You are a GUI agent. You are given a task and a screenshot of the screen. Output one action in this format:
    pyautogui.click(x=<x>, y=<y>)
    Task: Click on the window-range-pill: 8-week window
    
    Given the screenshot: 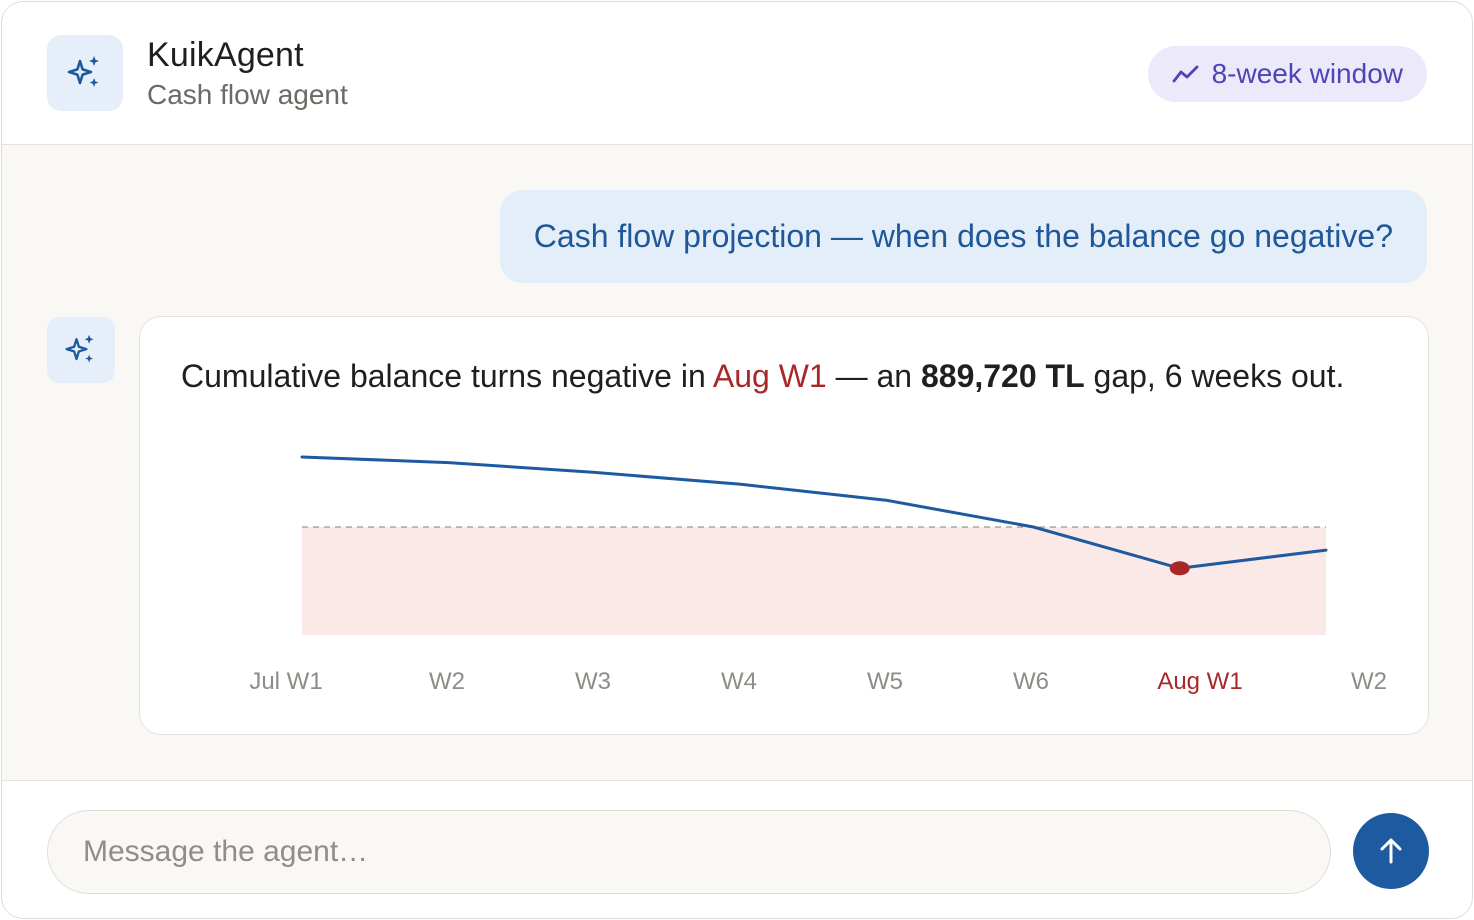 What is the action you would take?
    pyautogui.click(x=1287, y=74)
    